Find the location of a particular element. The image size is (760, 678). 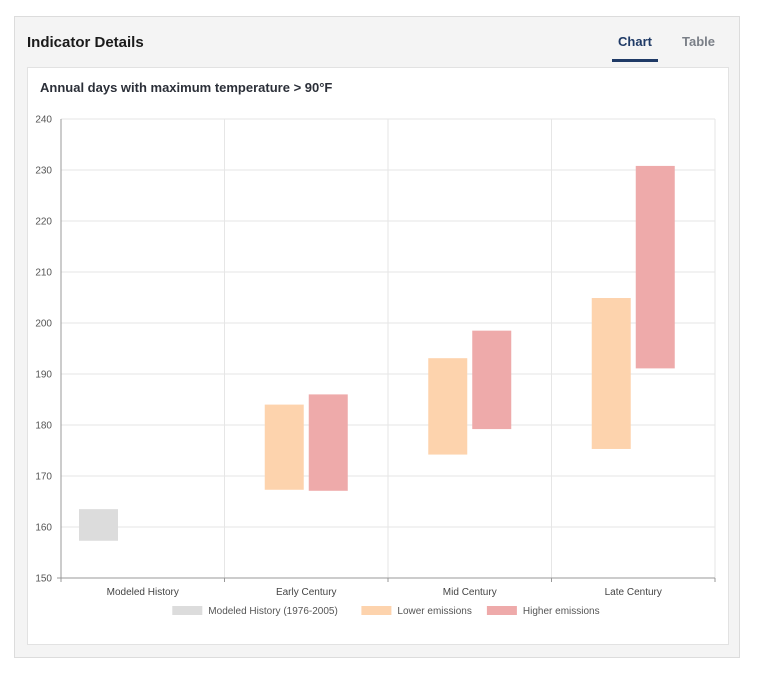

tab-table: Table is located at coordinates (698, 41).